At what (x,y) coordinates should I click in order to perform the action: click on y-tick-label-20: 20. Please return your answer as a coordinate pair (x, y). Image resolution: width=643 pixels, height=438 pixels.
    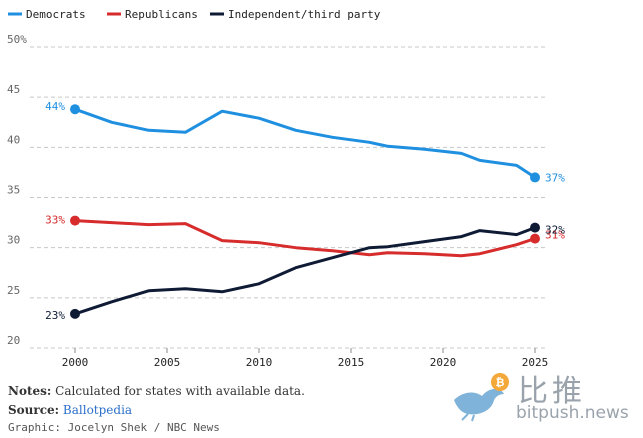
    Looking at the image, I should click on (13, 340).